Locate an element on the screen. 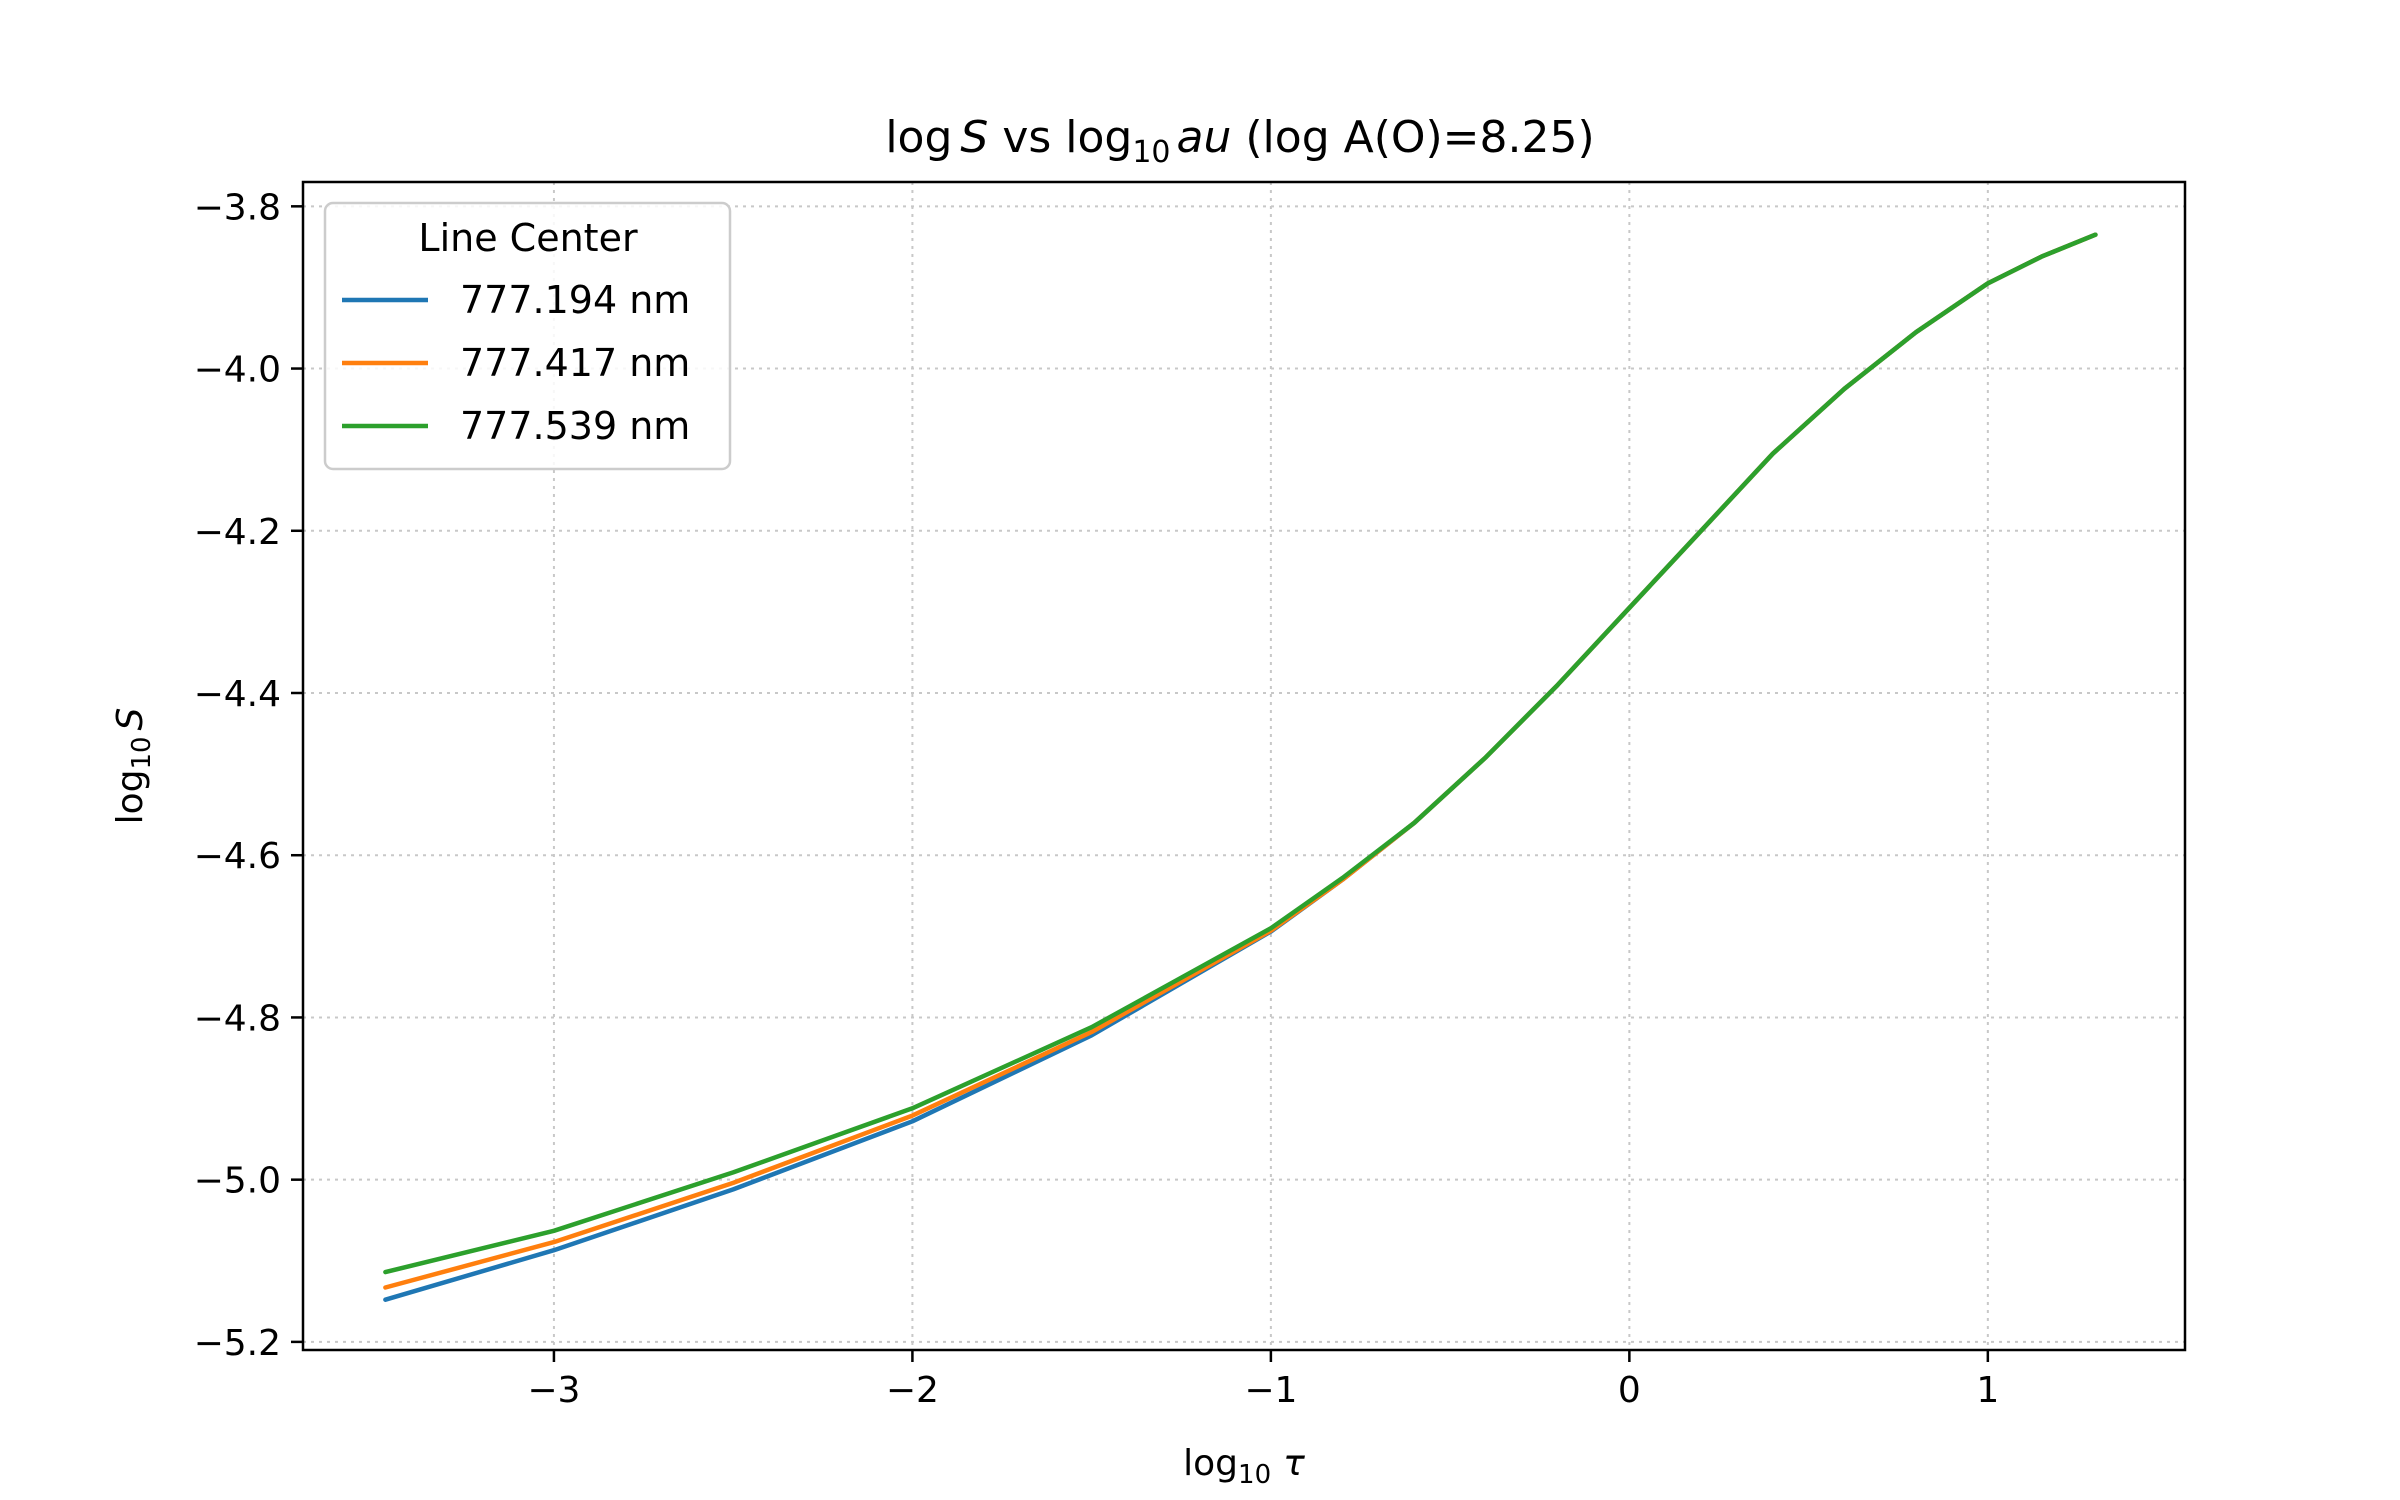  x-tick-label: −1 is located at coordinates (1270, 1390).